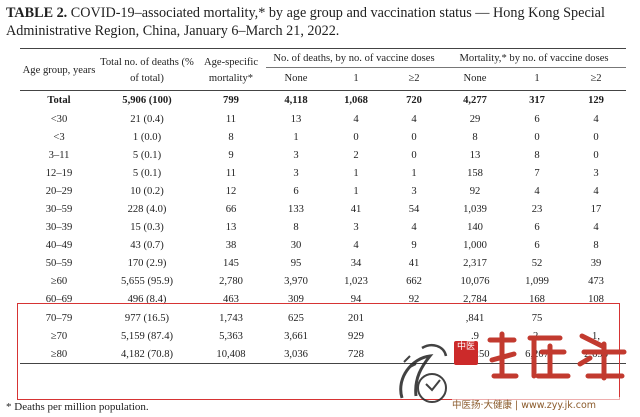 The height and width of the screenshot is (417, 640). What do you see at coordinates (475, 79) in the screenshot?
I see `header-mortality-none: None` at bounding box center [475, 79].